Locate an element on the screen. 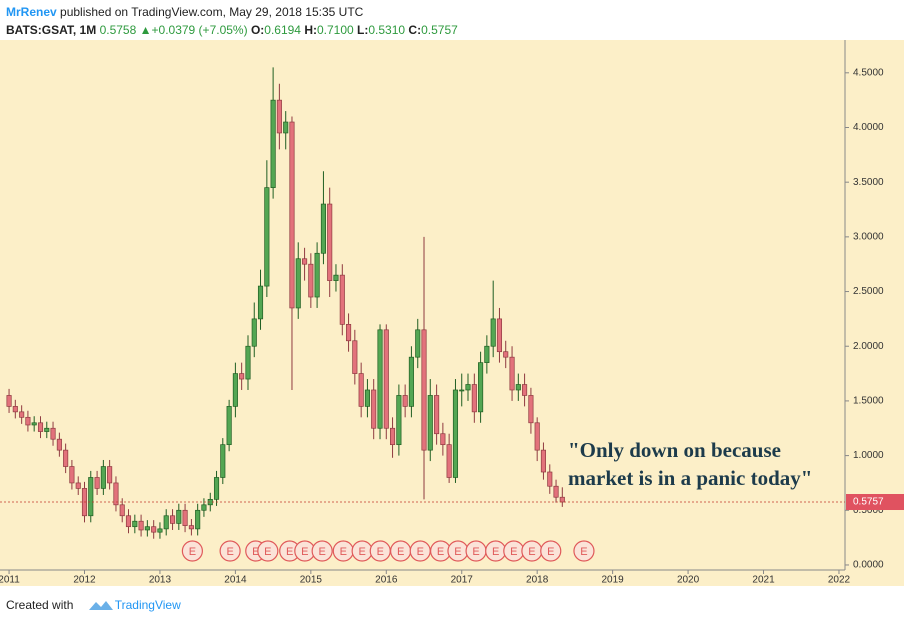 Image resolution: width=904 pixels, height=625 pixels. brand: TradingView is located at coordinates (147, 605).